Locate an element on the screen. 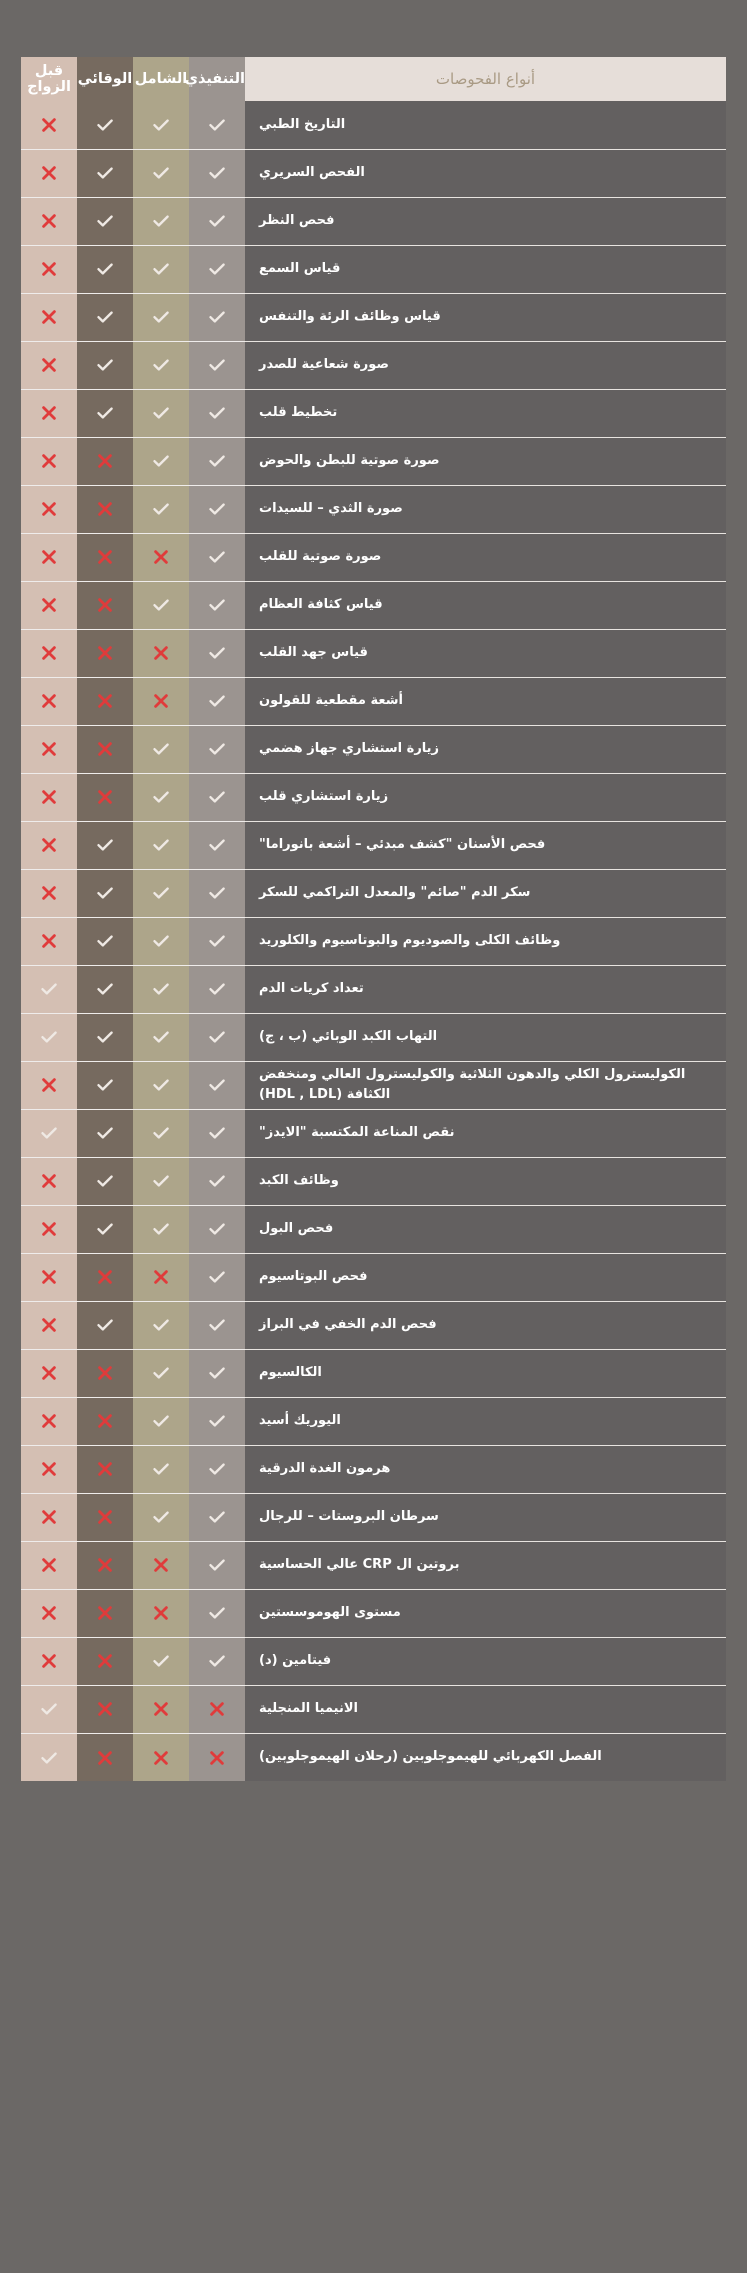  table-row: قياس جهد القلب is located at coordinates (373, 652).